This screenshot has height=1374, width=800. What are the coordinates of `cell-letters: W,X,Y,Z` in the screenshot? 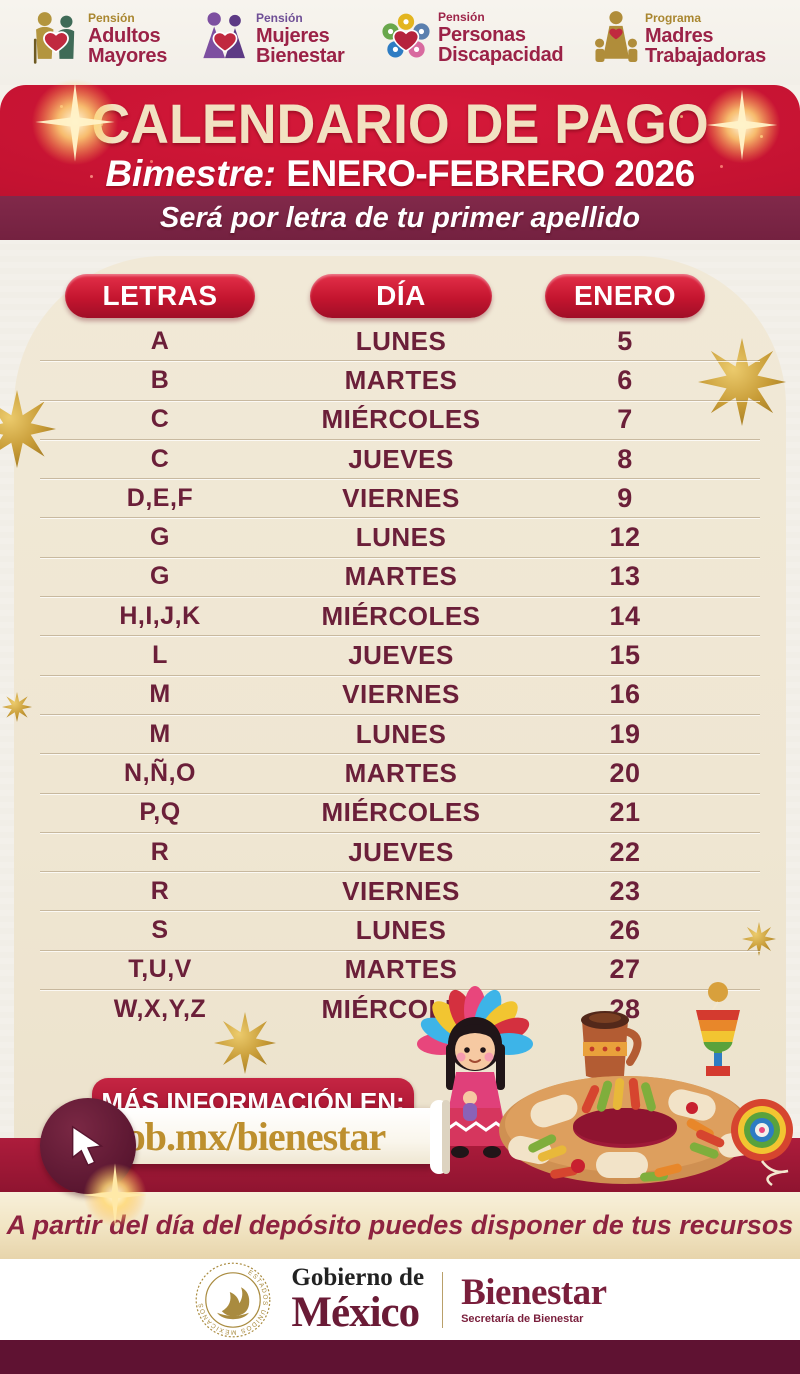 It's located at (160, 1008).